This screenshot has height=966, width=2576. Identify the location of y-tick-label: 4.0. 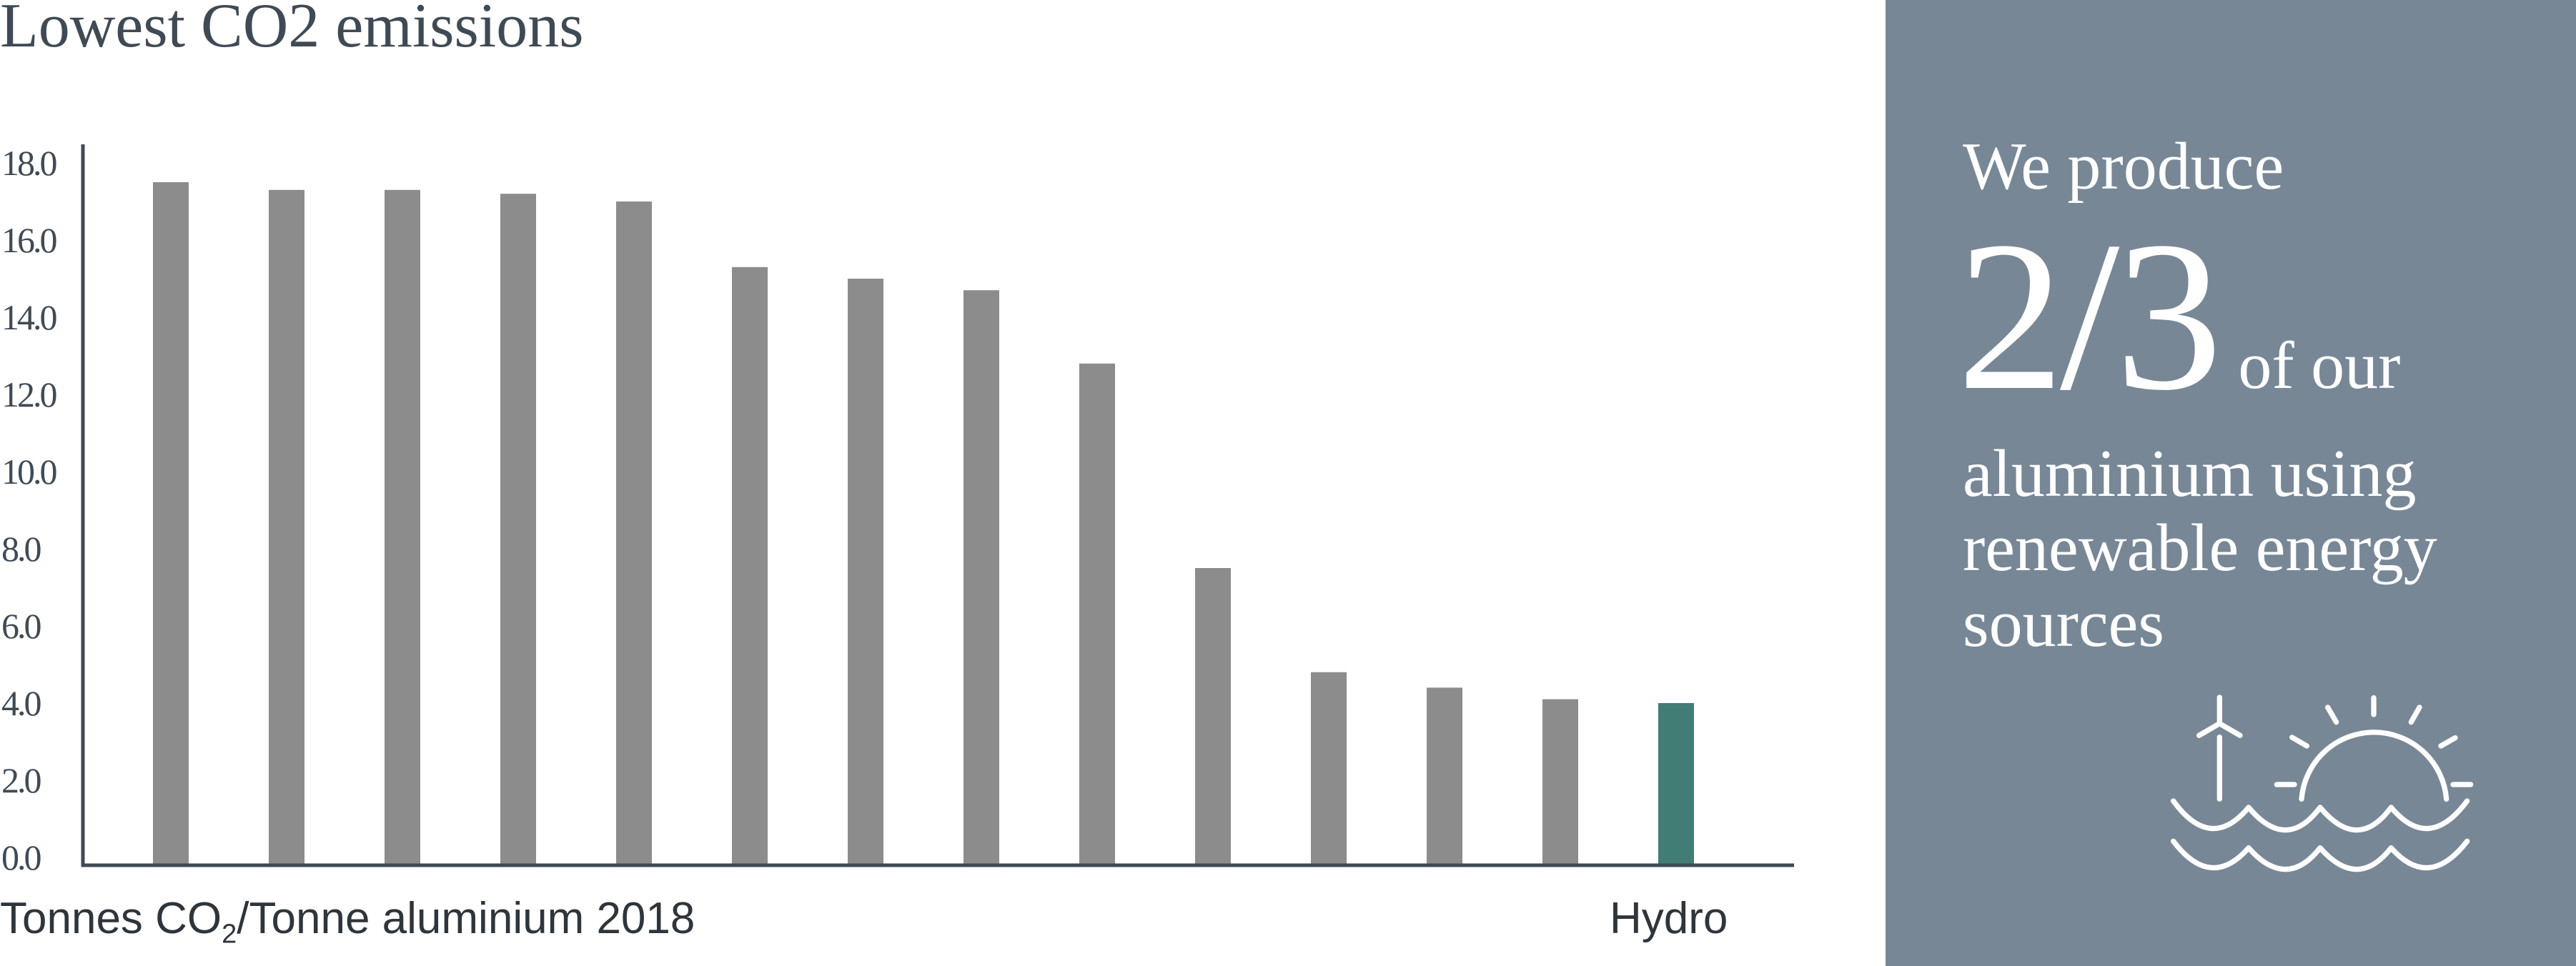
(21, 703).